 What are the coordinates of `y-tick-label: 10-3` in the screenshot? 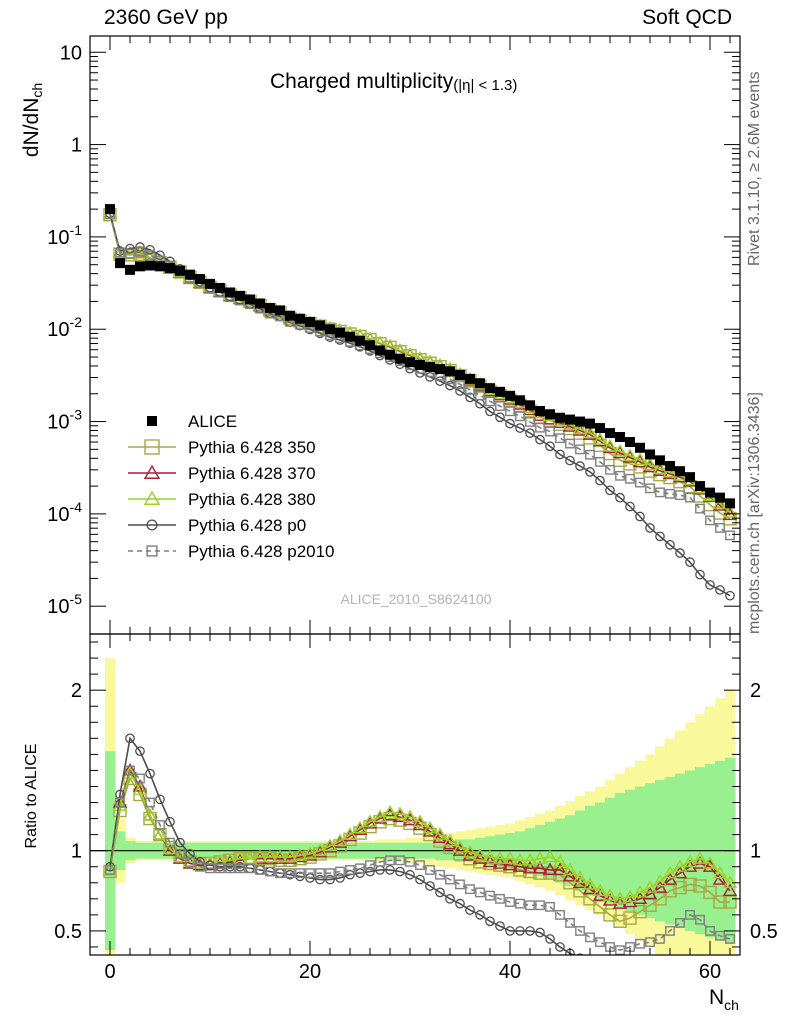 It's located at (64, 420).